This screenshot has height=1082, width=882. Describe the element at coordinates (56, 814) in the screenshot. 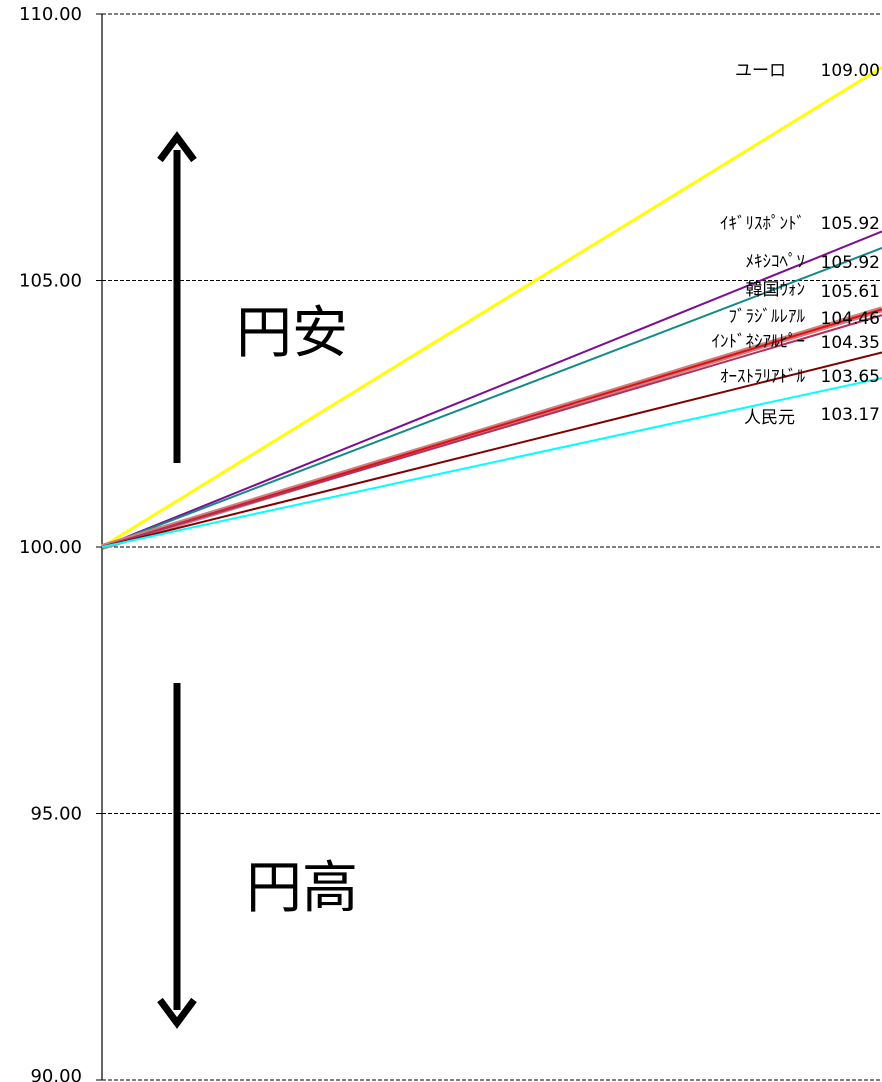

I see `y-tick-label: 95.00` at that location.